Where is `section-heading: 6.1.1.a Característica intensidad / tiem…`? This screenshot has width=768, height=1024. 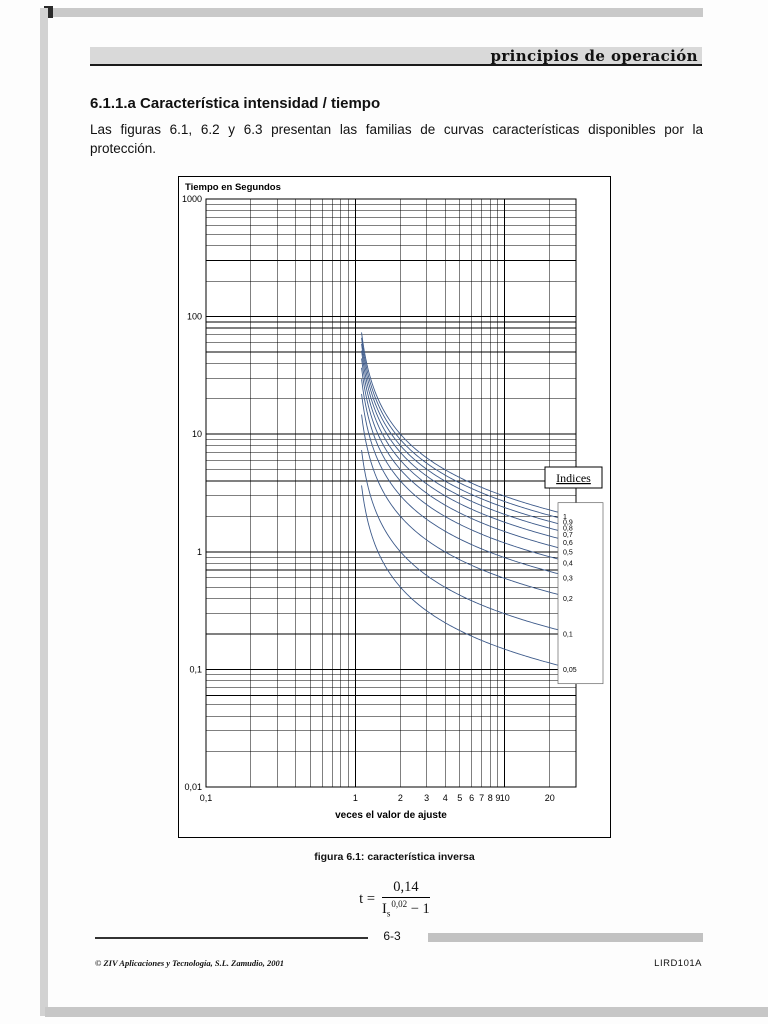
section-heading: 6.1.1.a Característica intensidad / tiem… is located at coordinates (235, 103).